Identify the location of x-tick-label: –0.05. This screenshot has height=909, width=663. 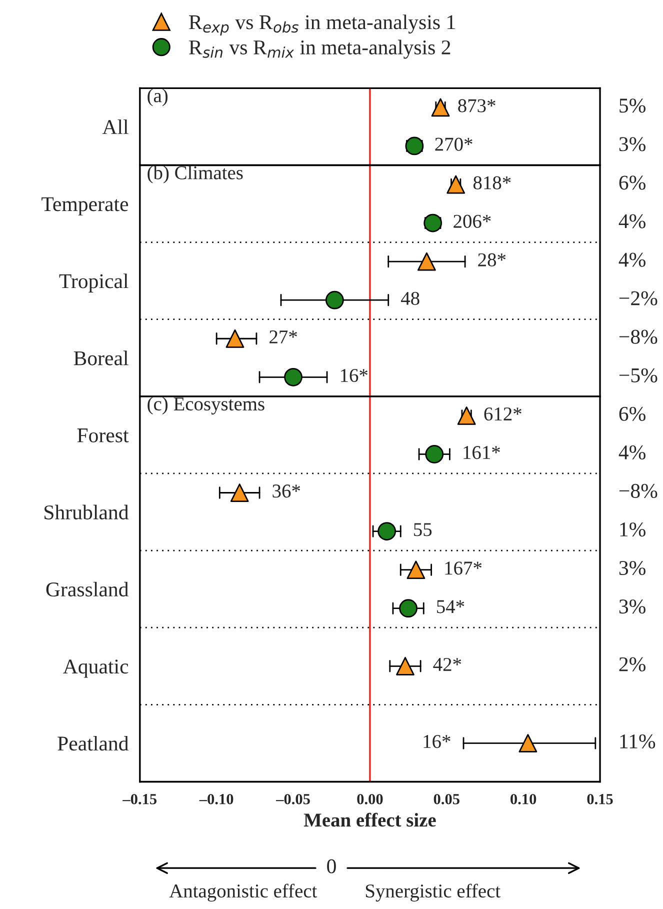
(293, 799).